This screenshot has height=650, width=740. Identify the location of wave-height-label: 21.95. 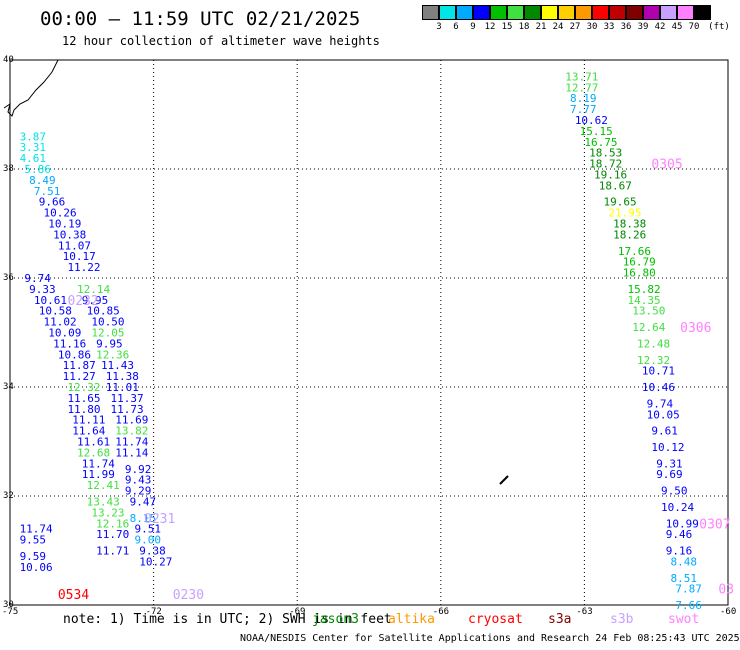
(624, 213).